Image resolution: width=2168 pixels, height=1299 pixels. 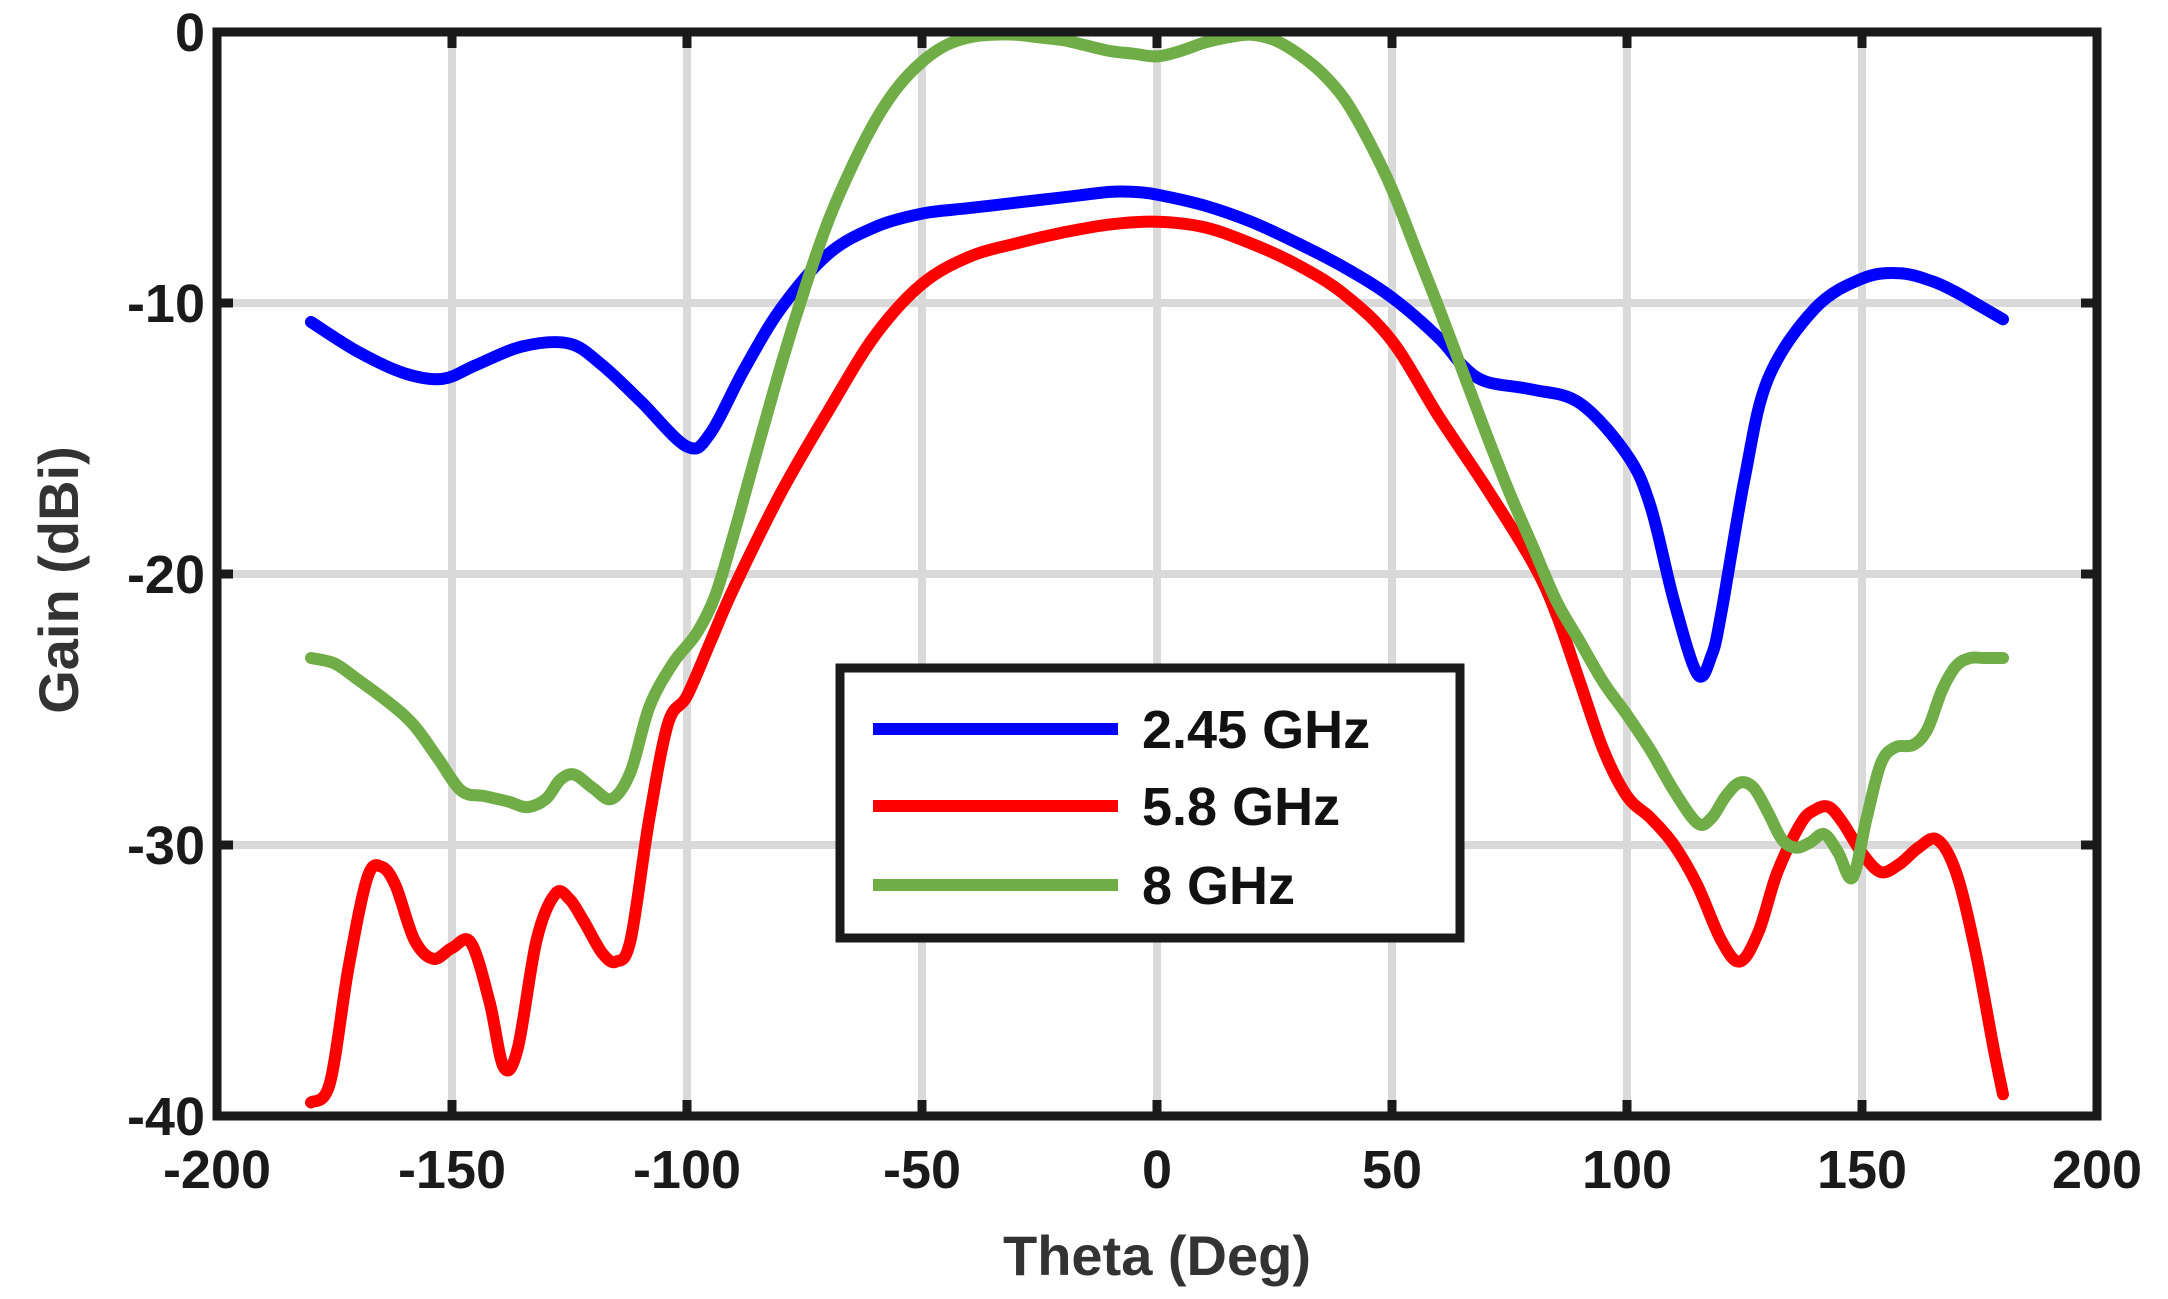 What do you see at coordinates (687, 1170) in the screenshot?
I see `x-tick-label: -100` at bounding box center [687, 1170].